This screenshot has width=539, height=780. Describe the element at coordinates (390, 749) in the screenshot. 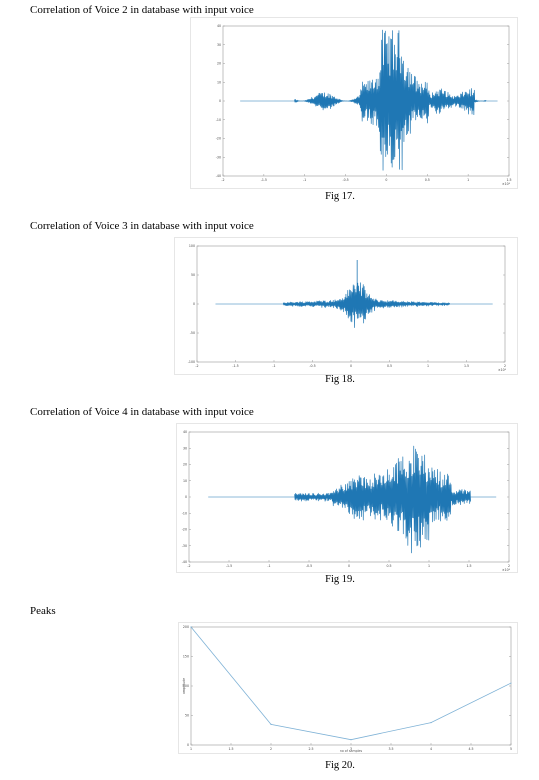

I see `x-tick-label: 3.5` at that location.